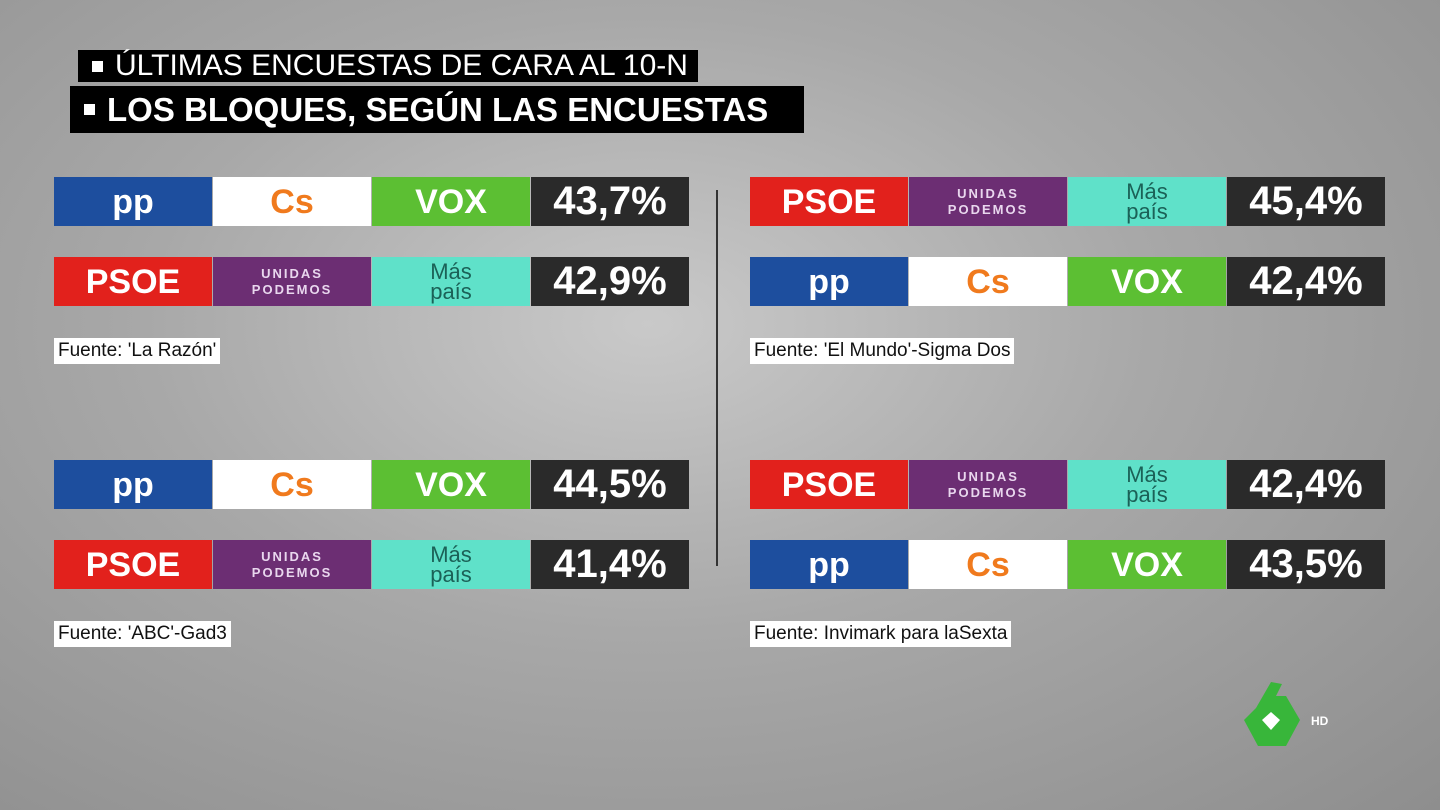  What do you see at coordinates (437, 109) in the screenshot?
I see `header-line: LOS BLOQUES, SEGÚN LAS ENCUESTAS` at bounding box center [437, 109].